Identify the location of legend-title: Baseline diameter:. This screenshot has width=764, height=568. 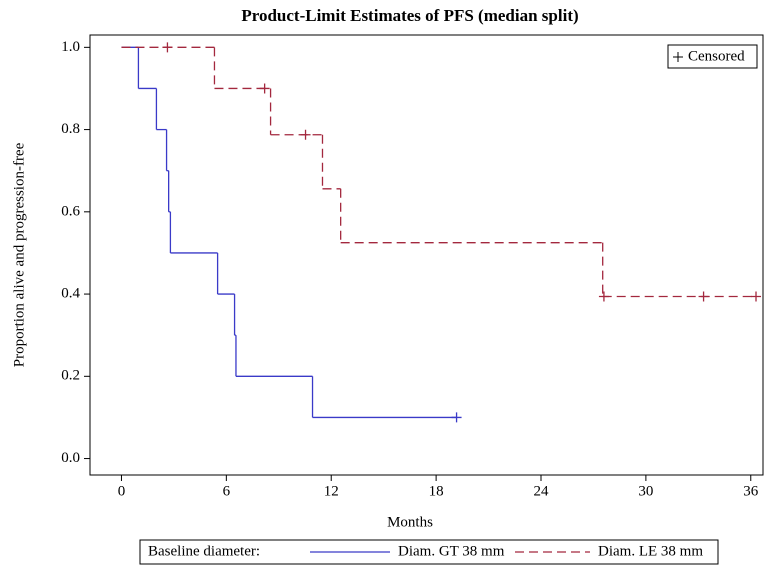
(204, 551).